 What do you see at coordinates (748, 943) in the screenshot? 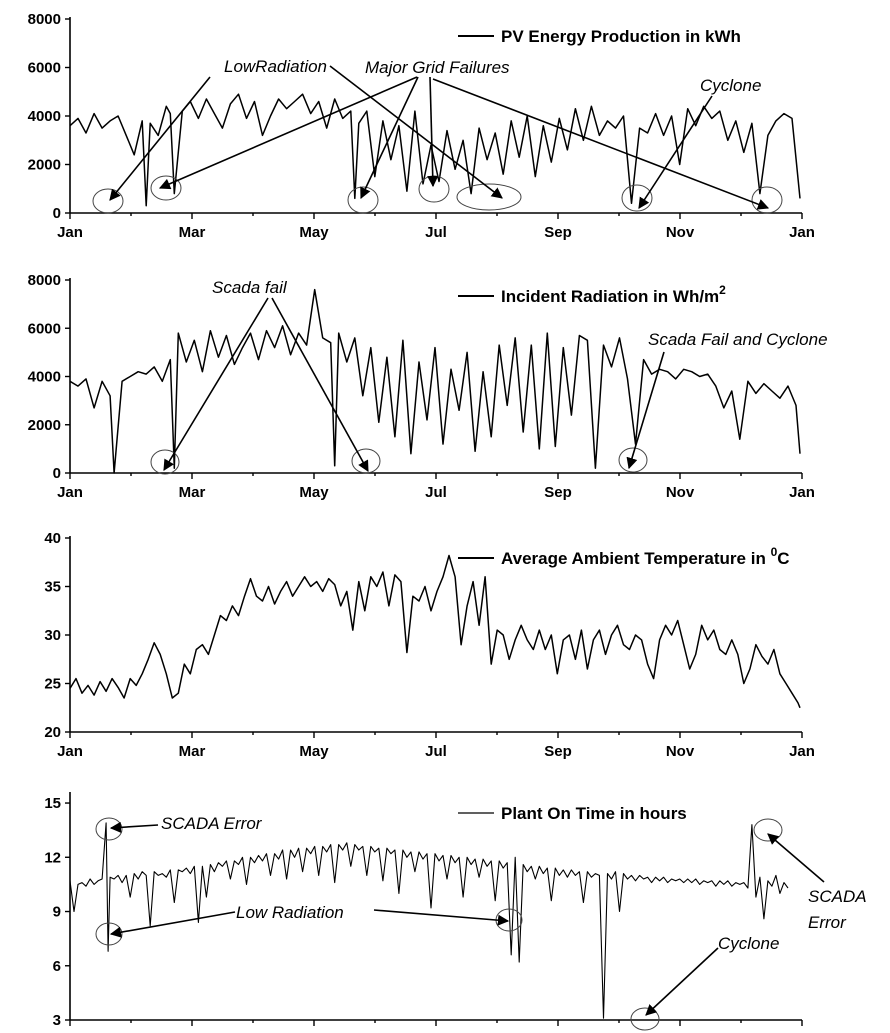
I see `annotation-cyclone: Cyclone` at bounding box center [748, 943].